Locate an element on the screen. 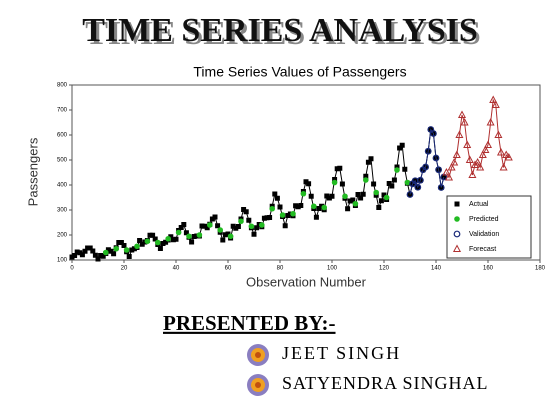 The image size is (560, 420). legend-label: Forecast is located at coordinates (482, 249).